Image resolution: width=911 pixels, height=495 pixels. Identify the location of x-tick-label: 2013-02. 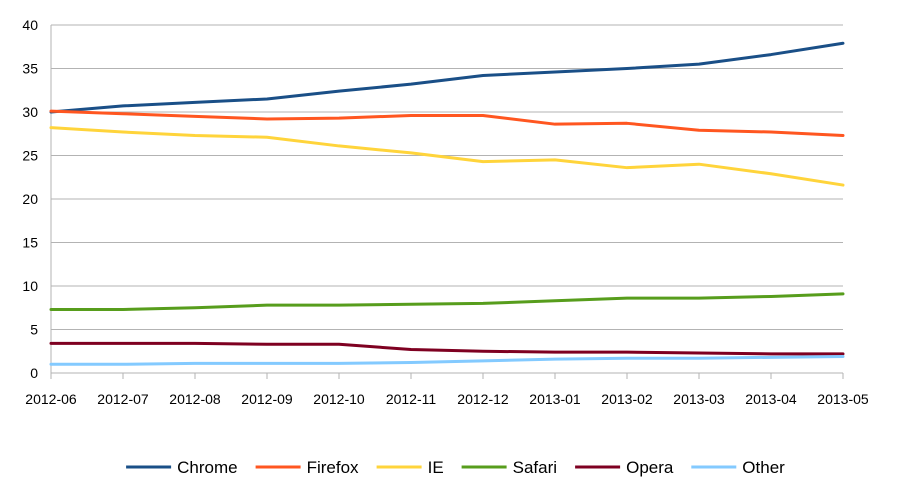
(627, 399).